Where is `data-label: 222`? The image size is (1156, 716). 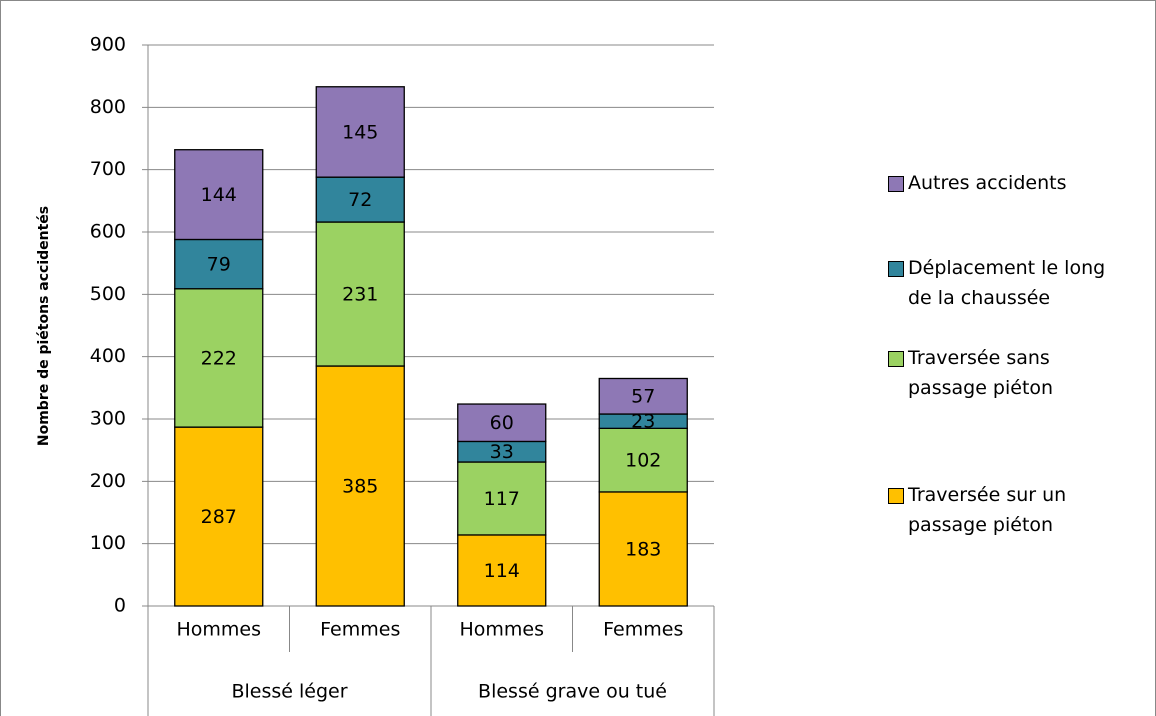 data-label: 222 is located at coordinates (219, 358).